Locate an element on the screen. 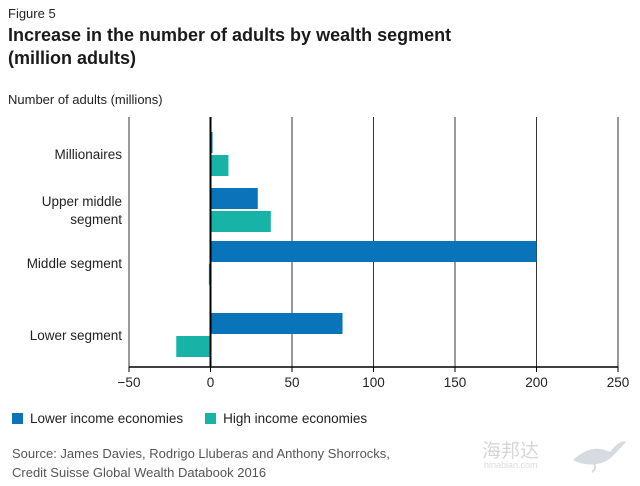  bird-logo-icon is located at coordinates (599, 457).